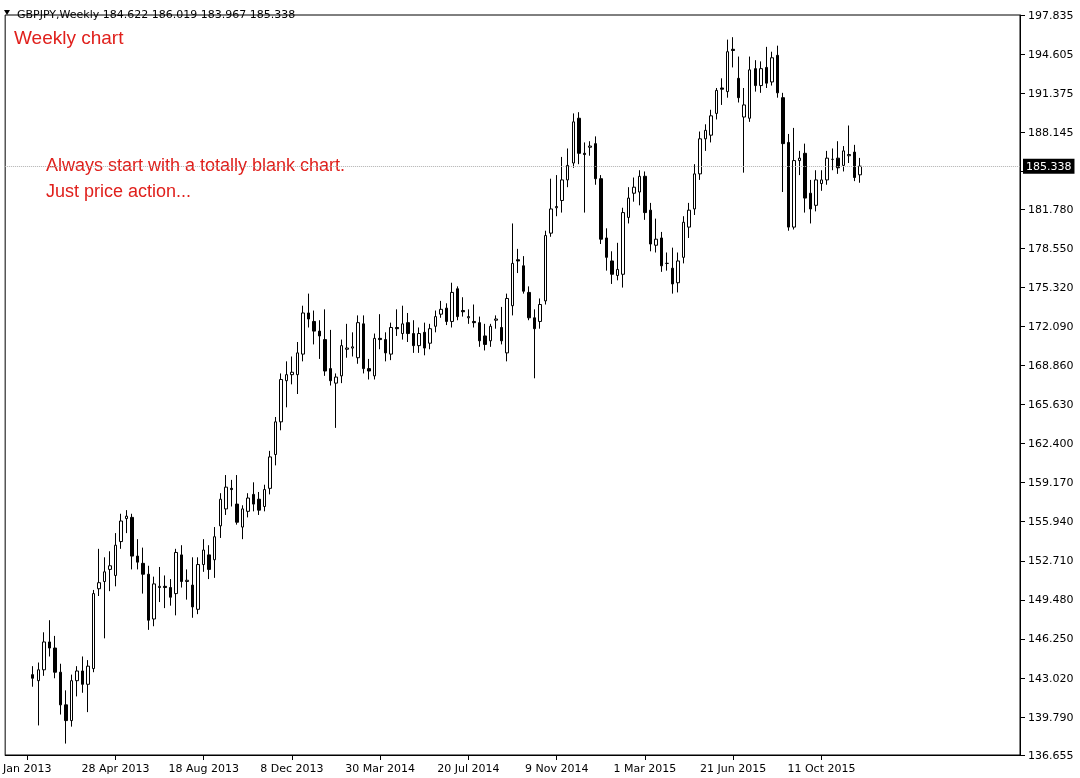 The width and height of the screenshot is (1080, 778). I want to click on y-tick-label: 181.780, so click(1051, 209).